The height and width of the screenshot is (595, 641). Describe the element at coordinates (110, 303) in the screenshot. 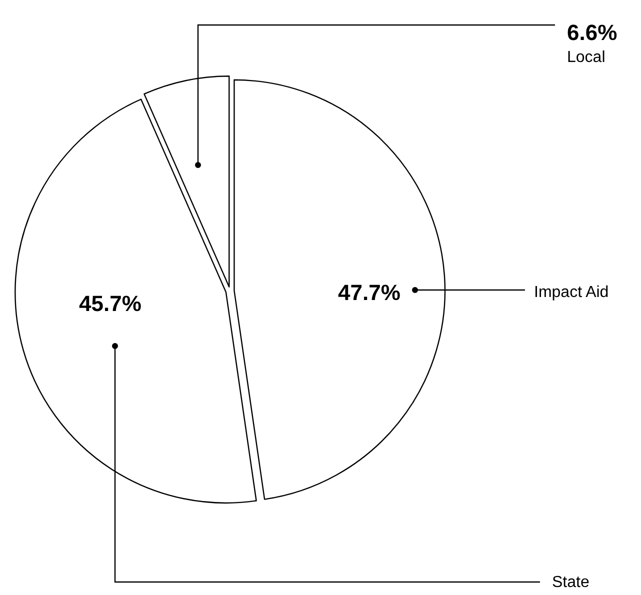

I see `data-label: 45.7%` at that location.